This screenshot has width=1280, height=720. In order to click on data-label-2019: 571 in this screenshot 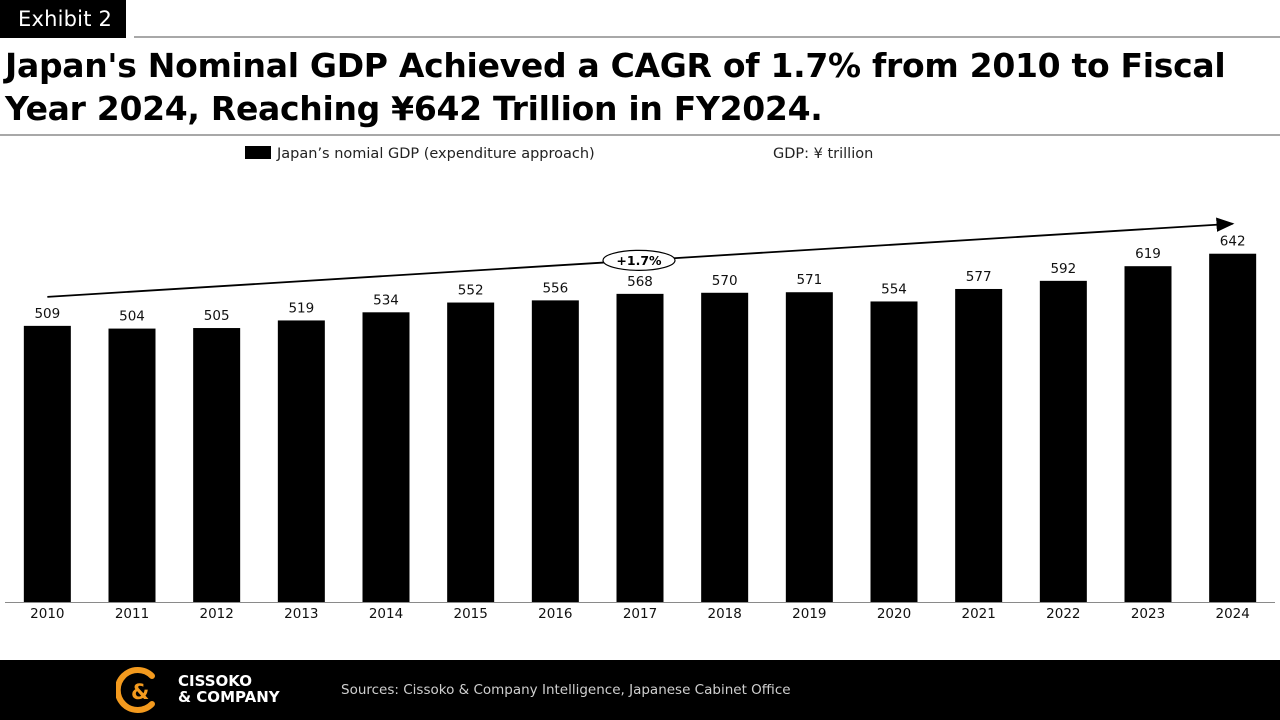, I will do `click(809, 280)`.